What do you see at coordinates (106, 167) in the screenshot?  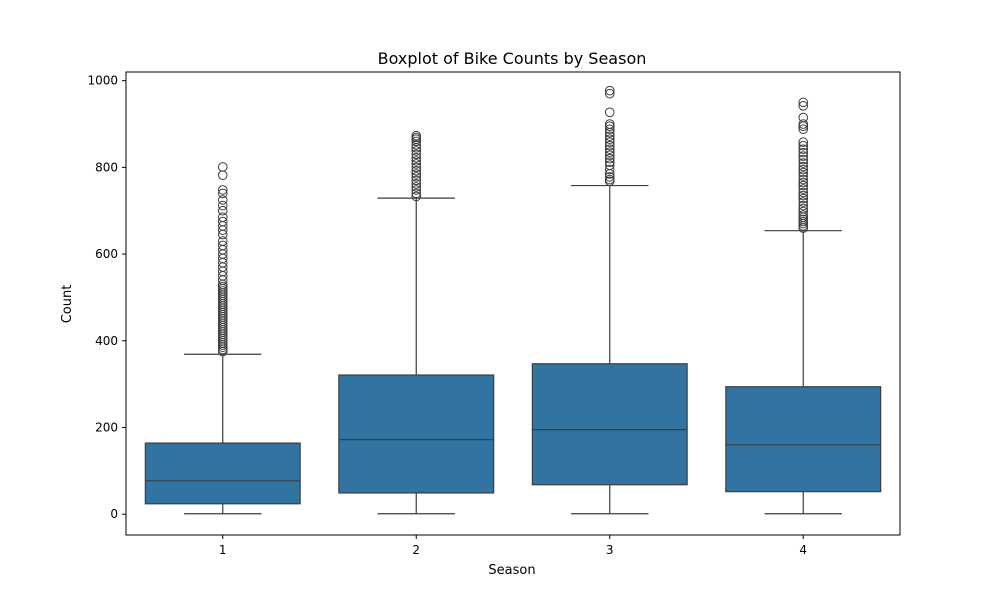 I see `y-tick-label: 800` at bounding box center [106, 167].